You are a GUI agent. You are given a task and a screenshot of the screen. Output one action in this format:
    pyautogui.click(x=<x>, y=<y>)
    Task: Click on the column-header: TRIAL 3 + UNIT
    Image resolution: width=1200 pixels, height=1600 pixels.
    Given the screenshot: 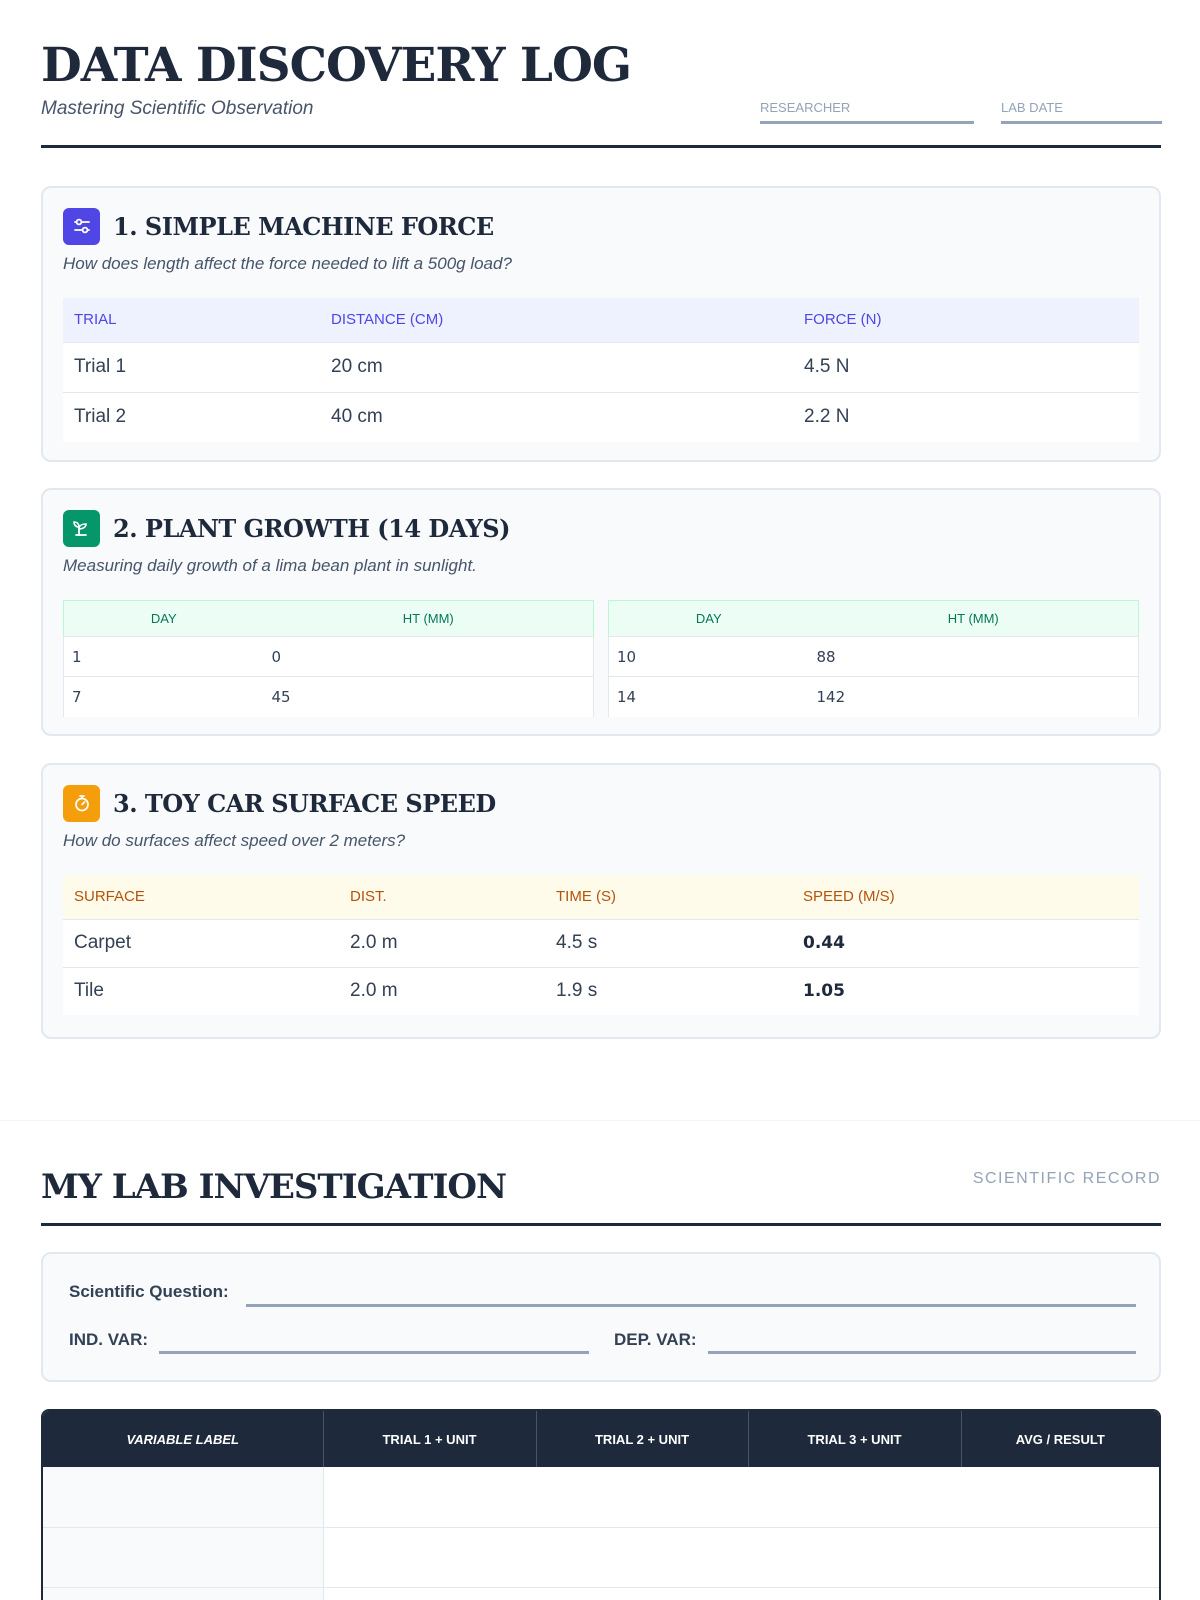 What is the action you would take?
    pyautogui.click(x=855, y=1439)
    